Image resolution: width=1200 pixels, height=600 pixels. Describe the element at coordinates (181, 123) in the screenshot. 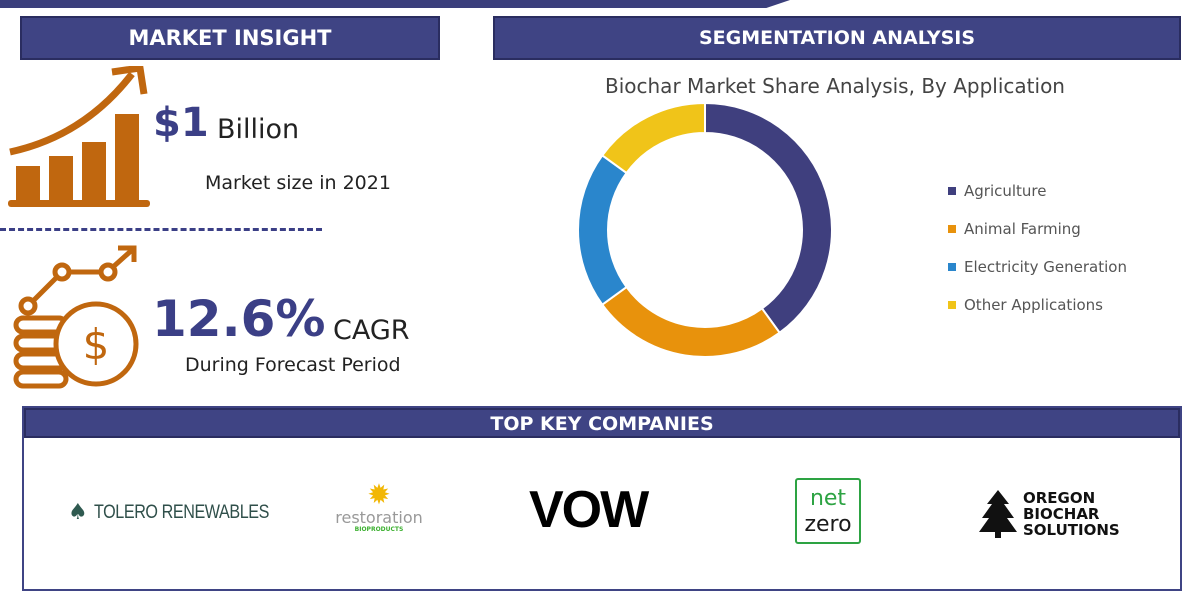

I see `market-size-value: $1` at that location.